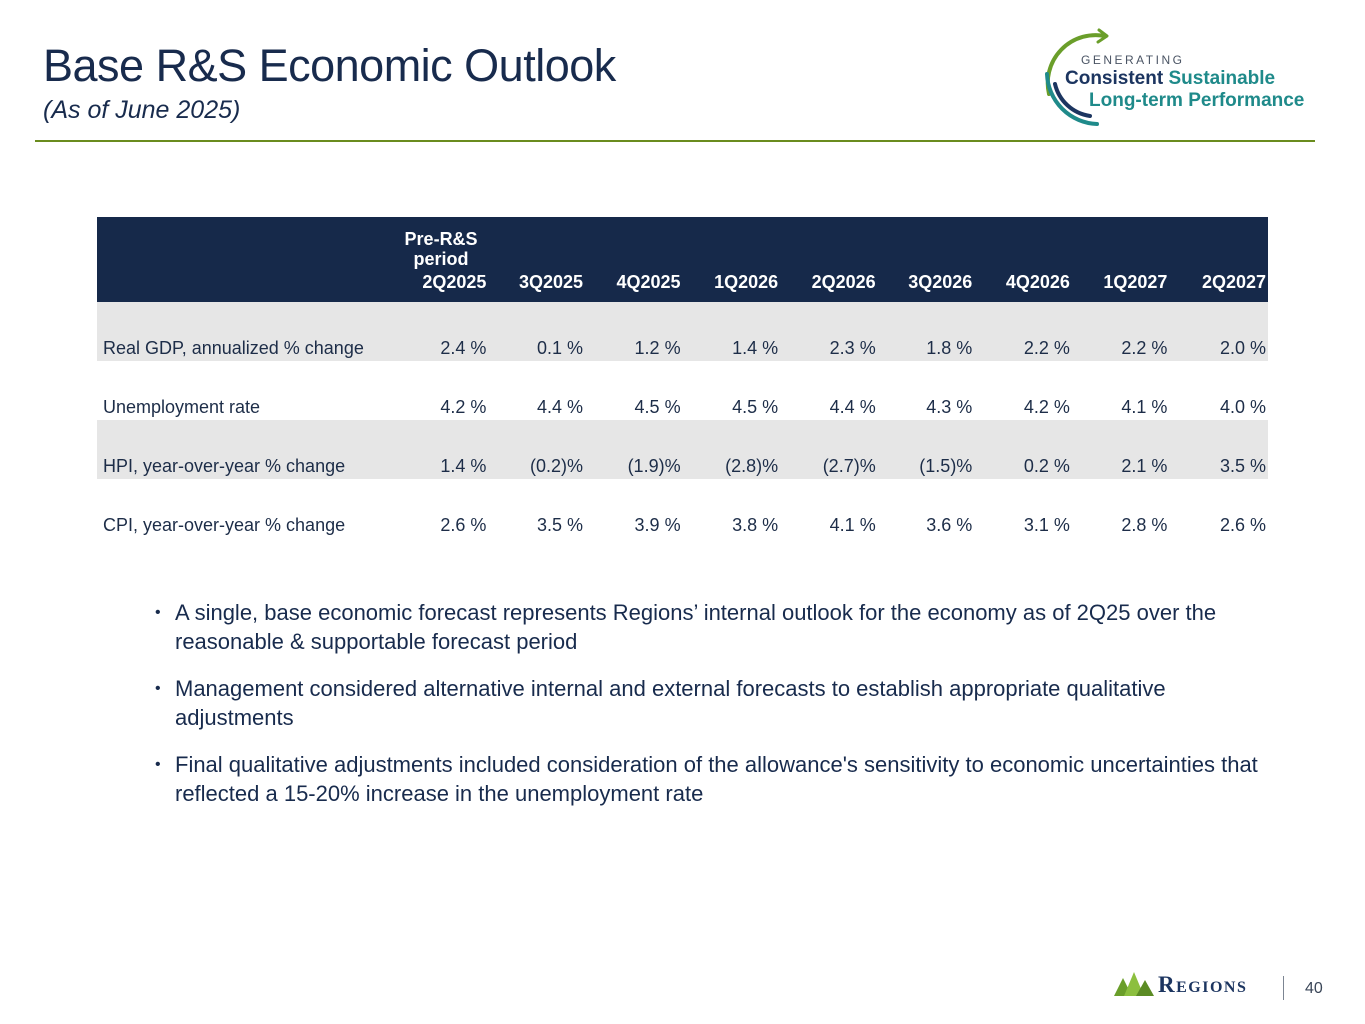  Describe the element at coordinates (441, 243) in the screenshot. I see `pre-rs-period-label: Pre-R&S period` at that location.